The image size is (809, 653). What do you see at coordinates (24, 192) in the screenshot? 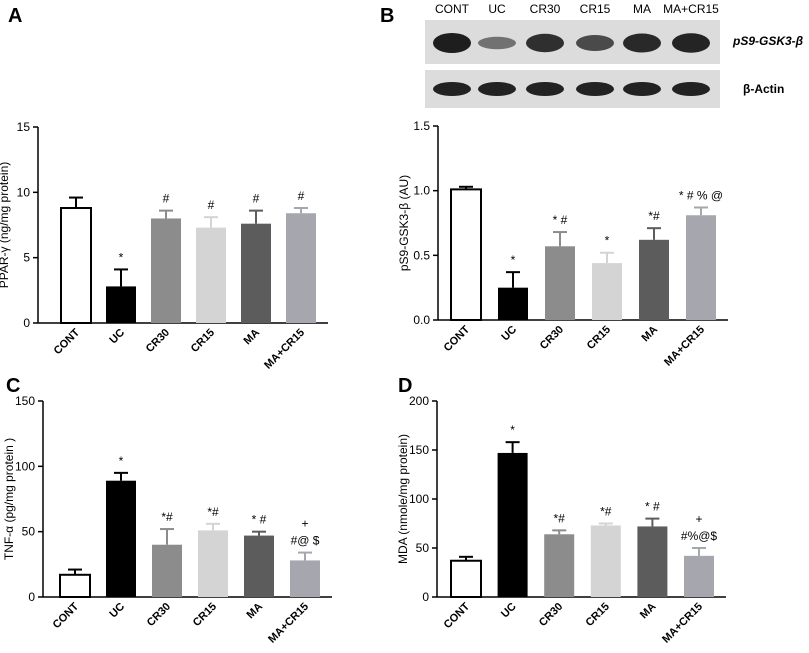
I see `y-tick-label: 10` at bounding box center [24, 192].